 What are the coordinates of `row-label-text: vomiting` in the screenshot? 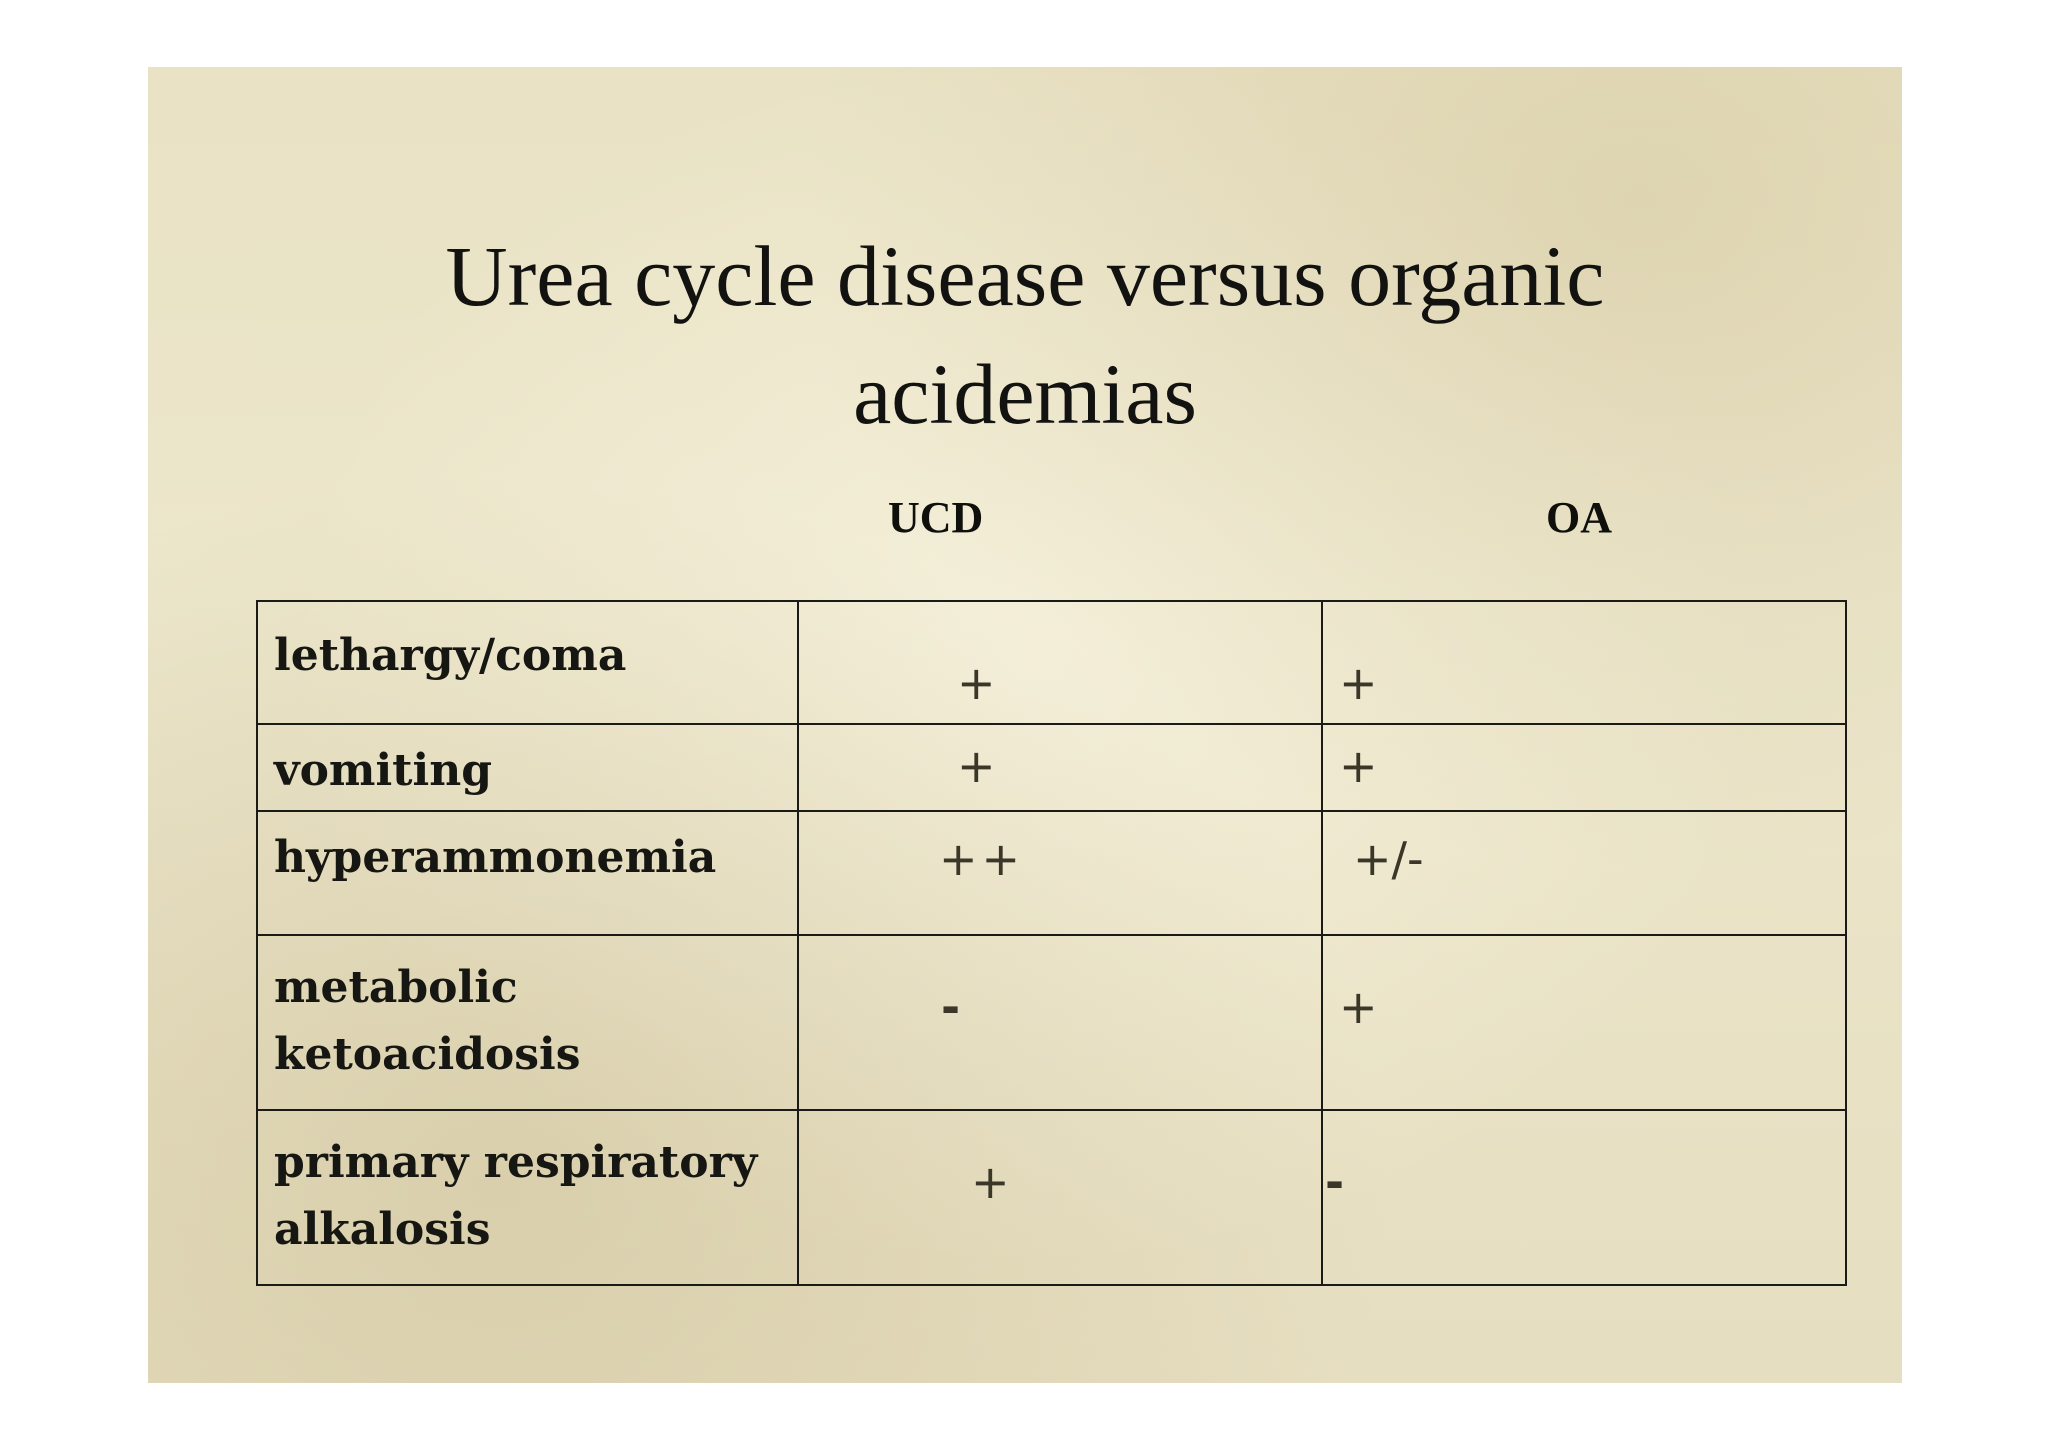 It's located at (383, 770).